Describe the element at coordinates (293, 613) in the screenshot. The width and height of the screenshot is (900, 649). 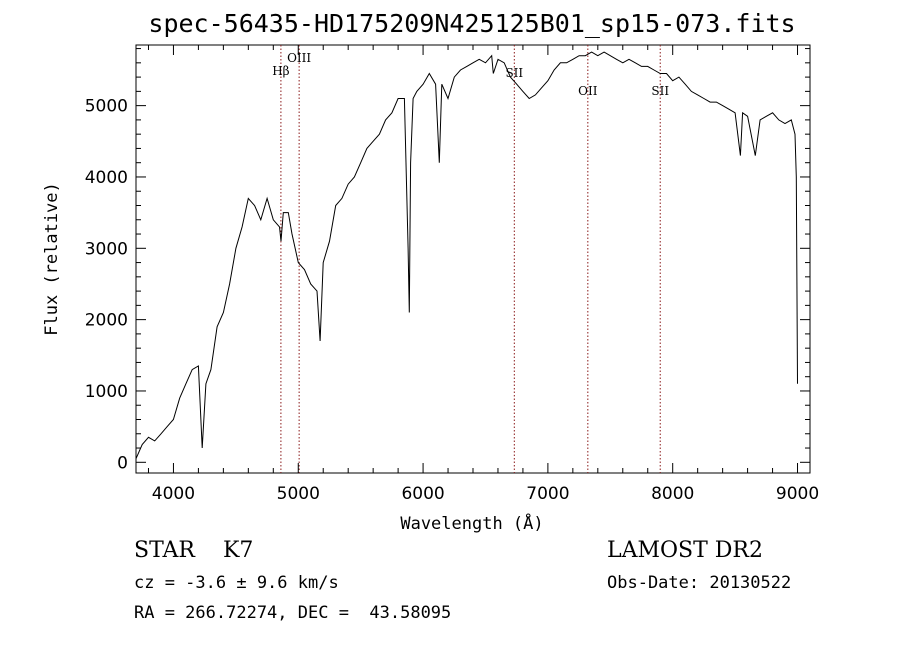
I see `ra-dec: RA = 266.72274, DEC = 43.58095` at that location.